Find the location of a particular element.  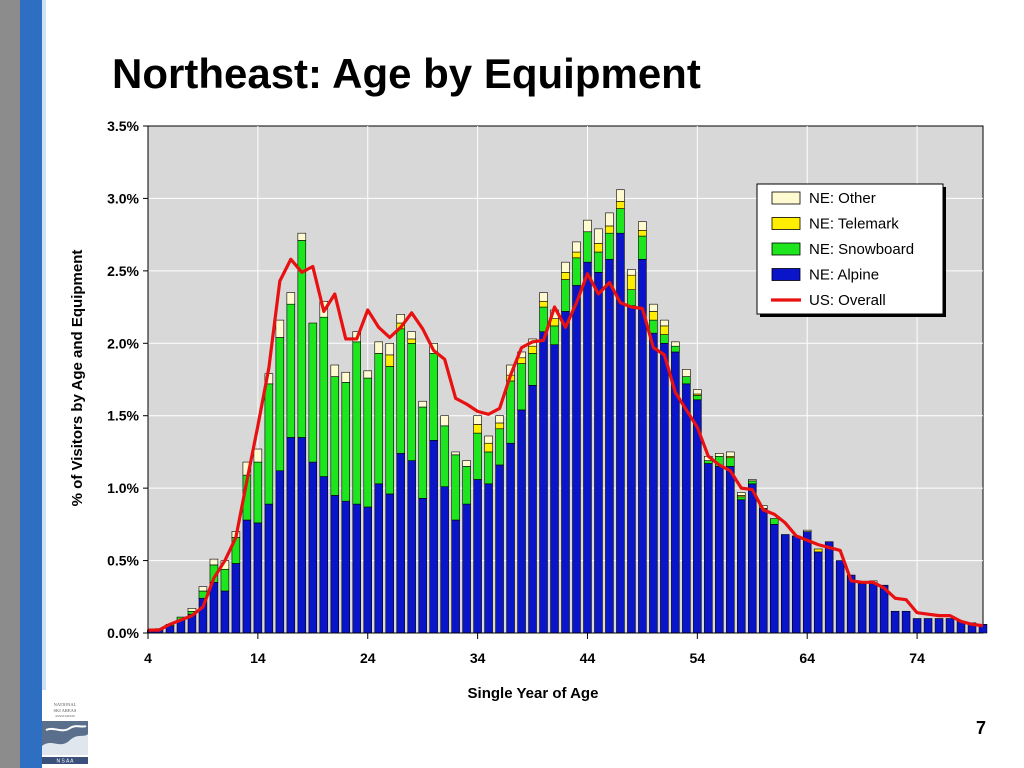

legend-label: NE: Other is located at coordinates (842, 198).